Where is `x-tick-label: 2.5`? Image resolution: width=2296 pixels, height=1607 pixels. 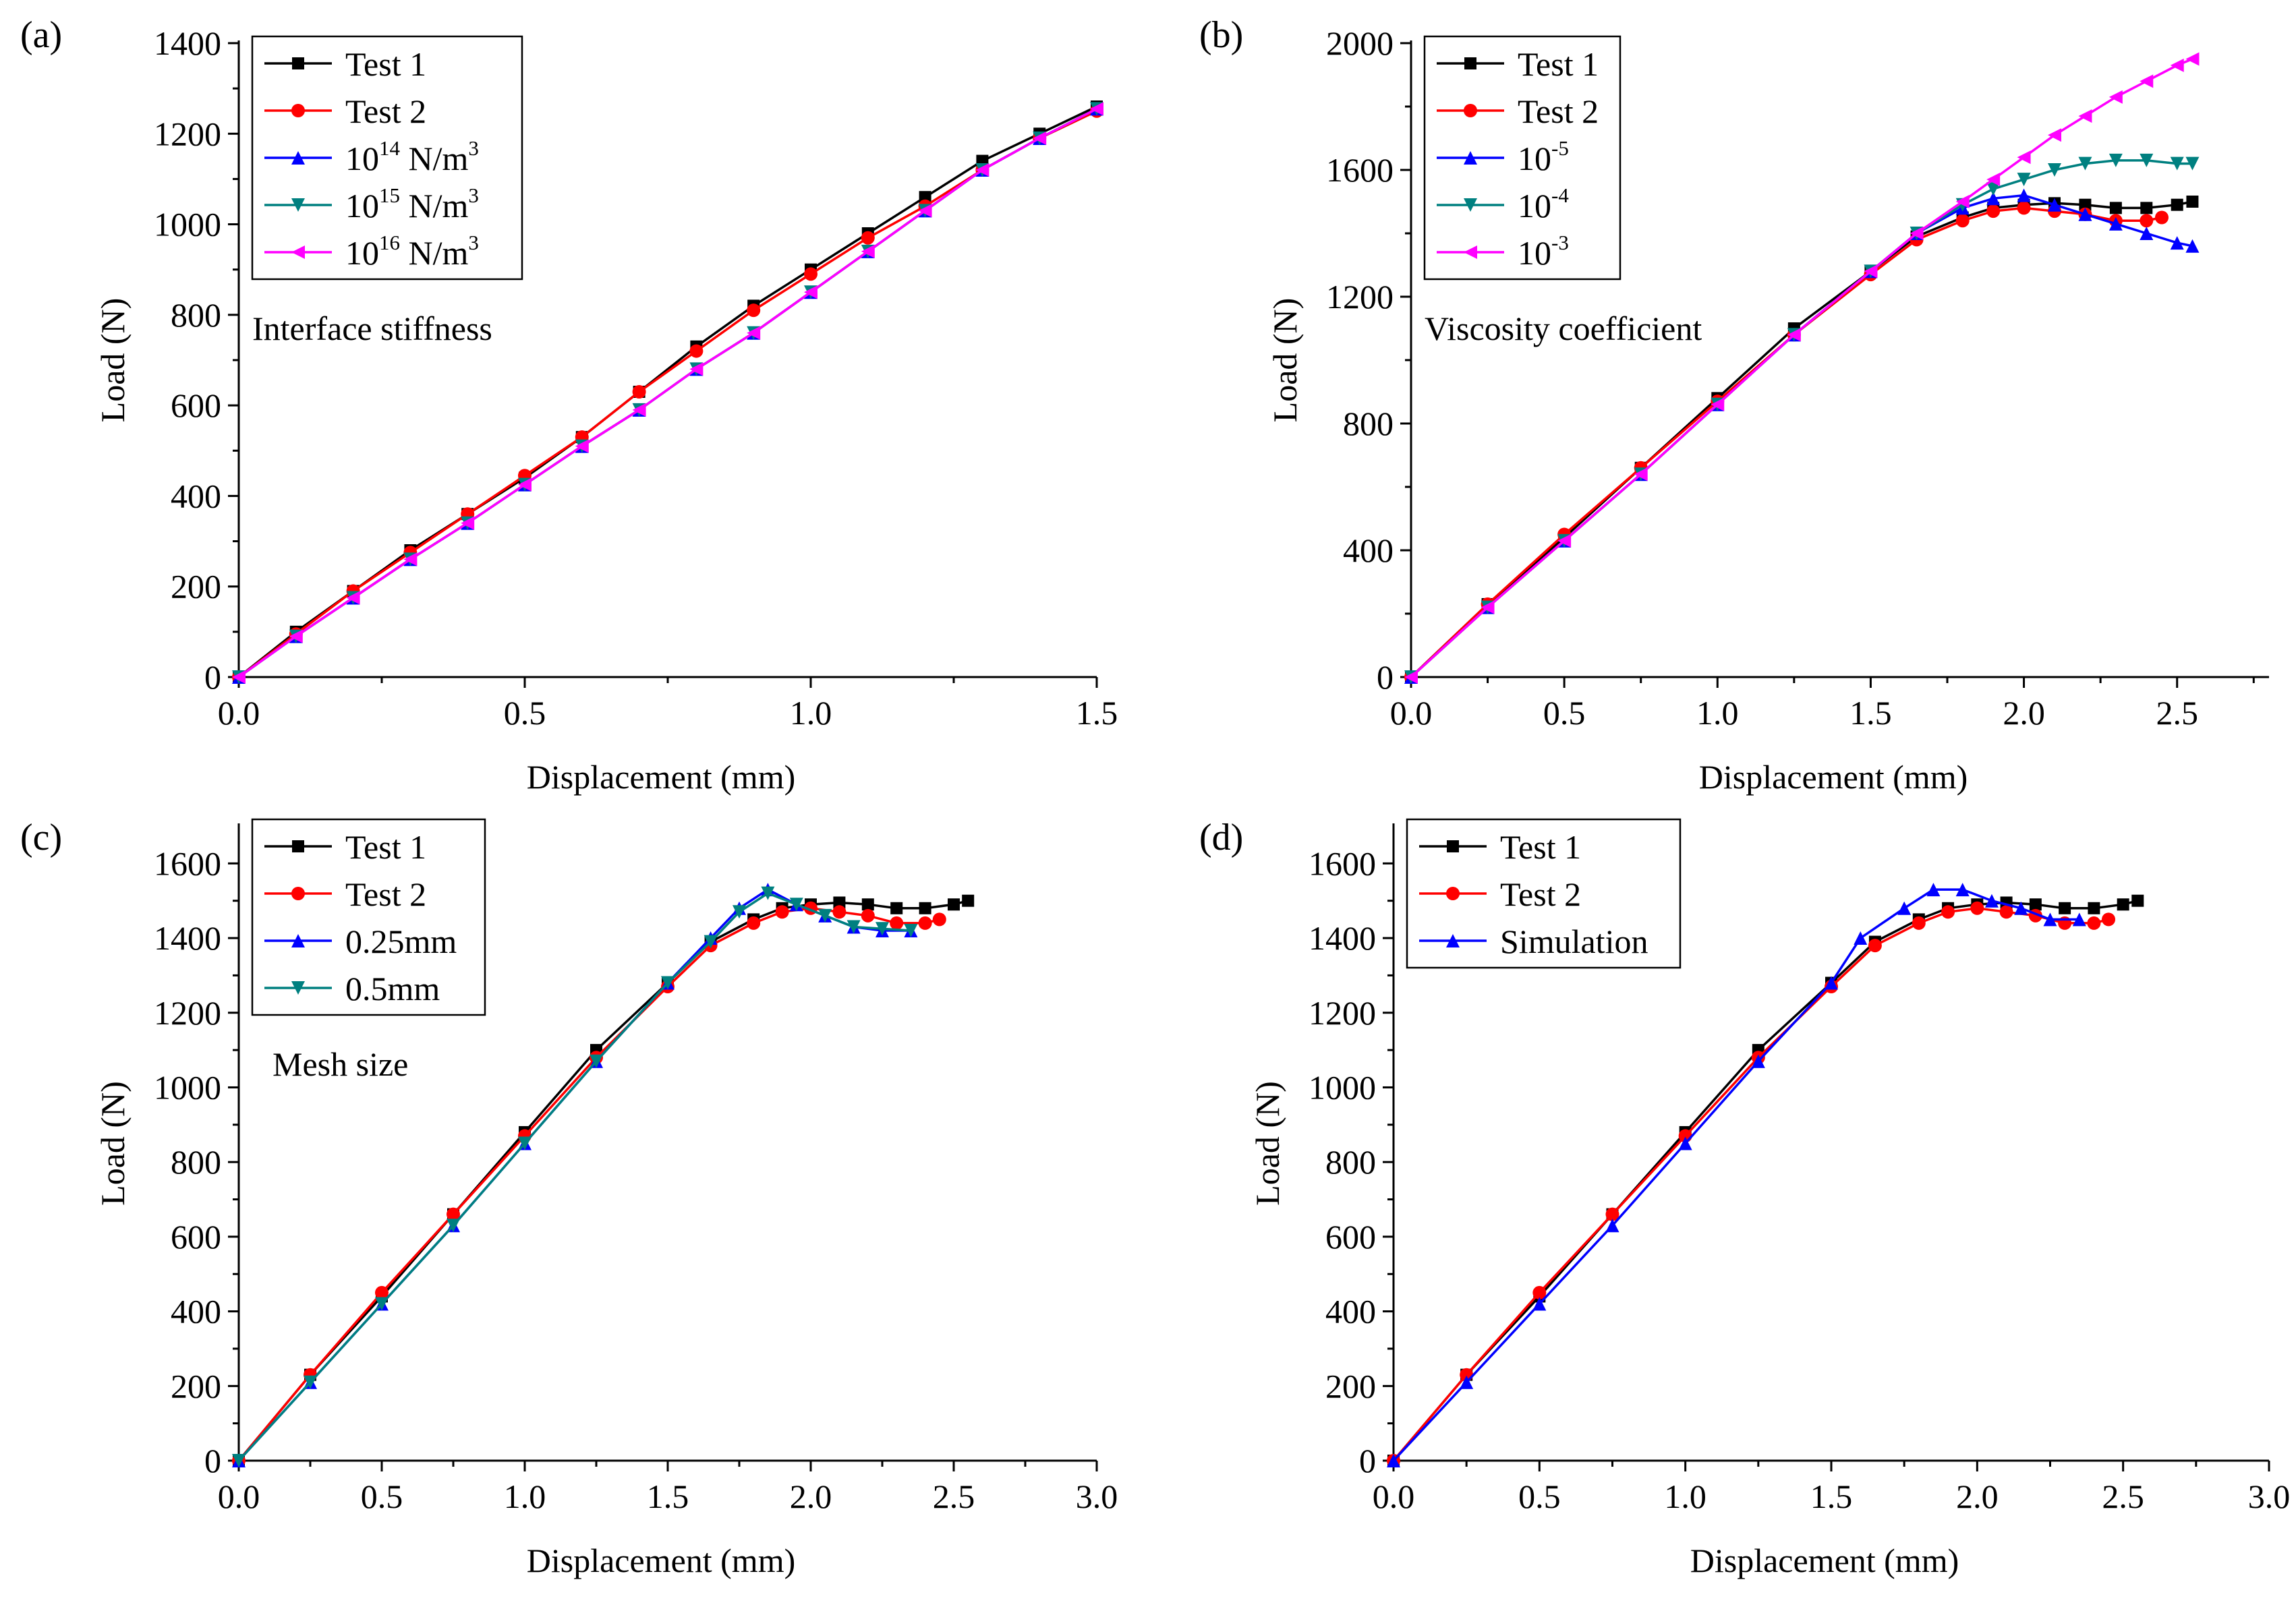 x-tick-label: 2.5 is located at coordinates (2123, 1496).